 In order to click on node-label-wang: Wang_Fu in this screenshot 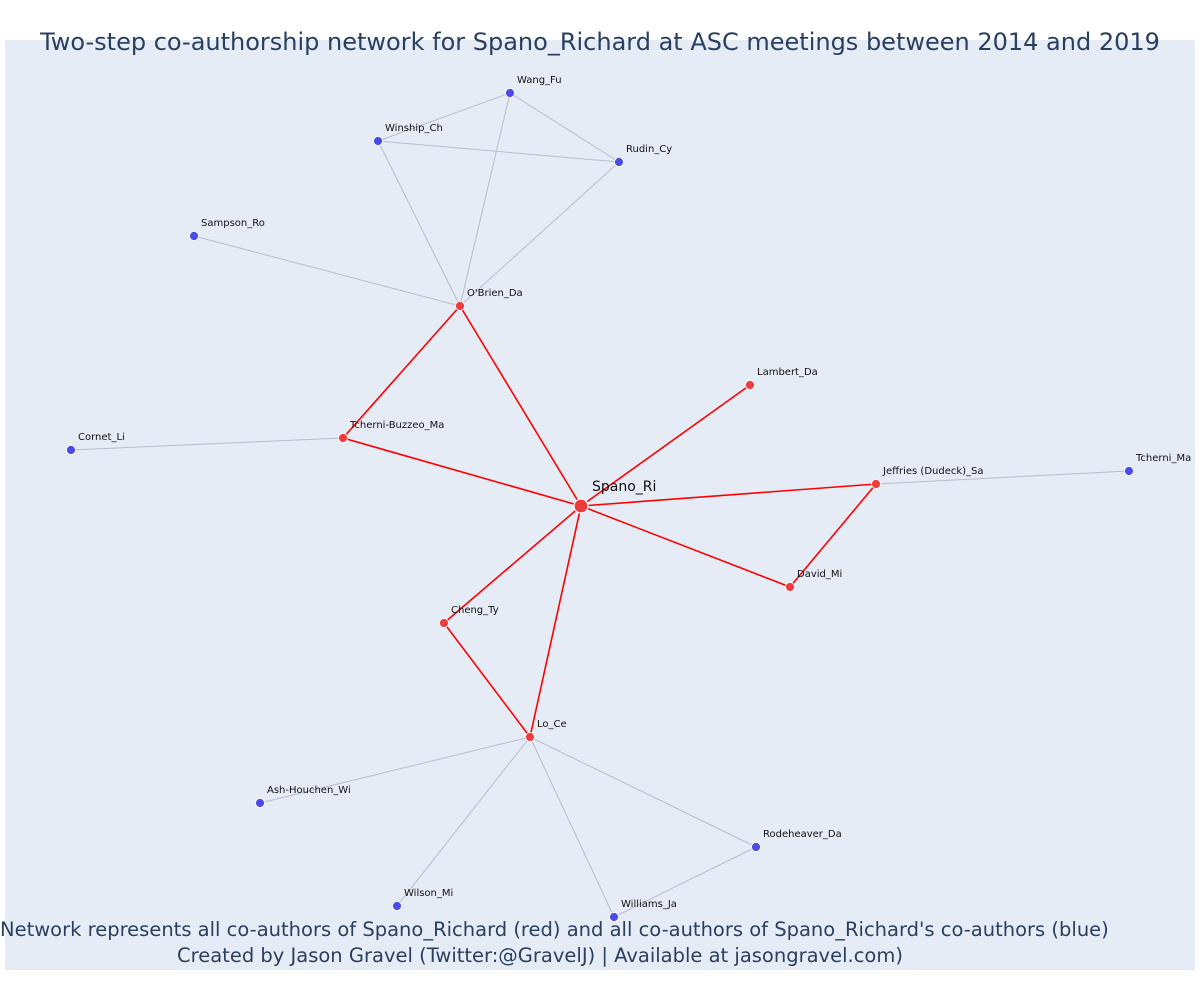, I will do `click(539, 80)`.